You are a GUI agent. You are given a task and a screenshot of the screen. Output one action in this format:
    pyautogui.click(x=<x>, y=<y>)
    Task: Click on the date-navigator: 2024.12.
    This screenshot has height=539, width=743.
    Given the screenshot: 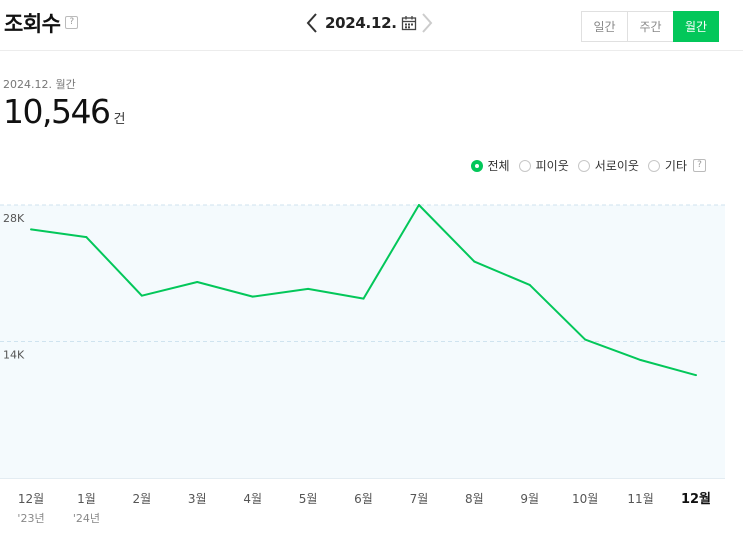 What is the action you would take?
    pyautogui.click(x=369, y=23)
    